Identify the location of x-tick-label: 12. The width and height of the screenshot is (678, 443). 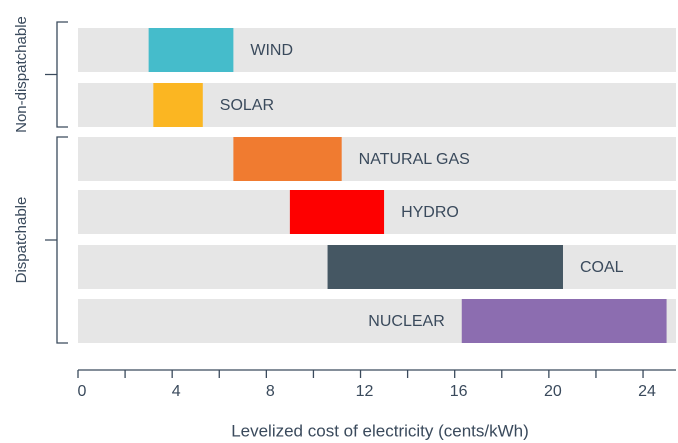
(365, 391).